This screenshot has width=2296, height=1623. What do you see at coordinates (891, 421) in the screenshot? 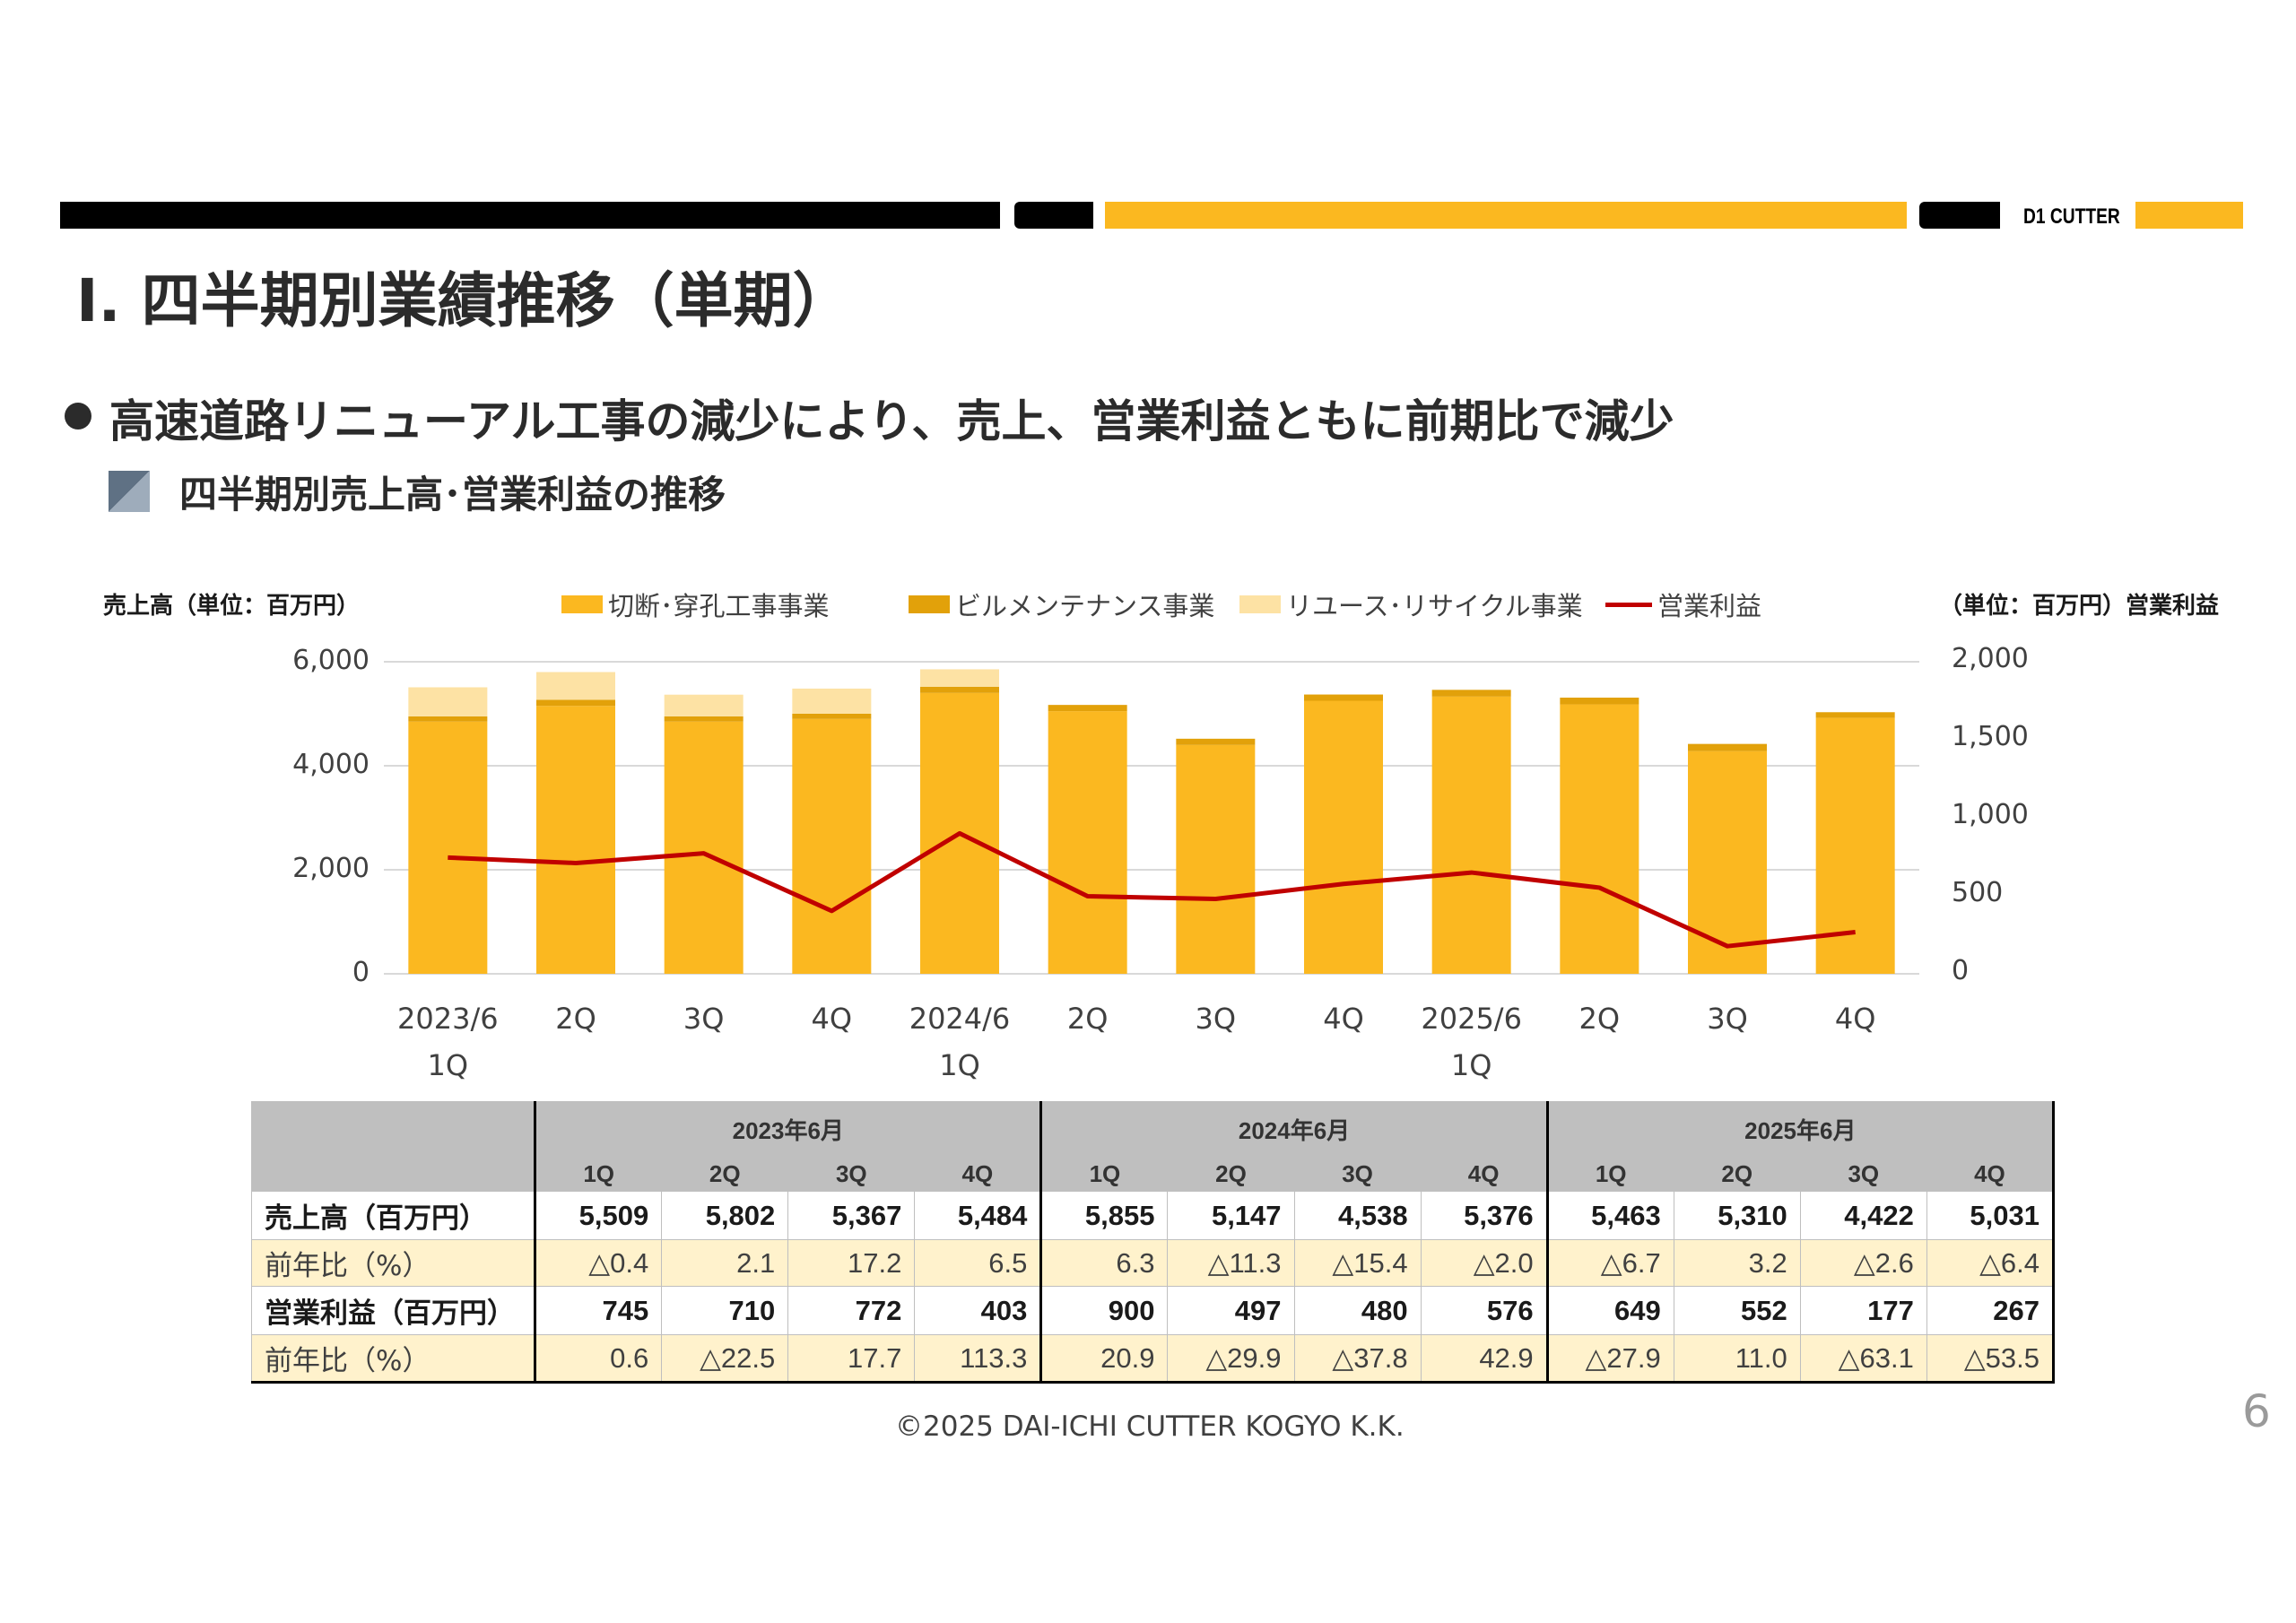
I see `headline-bullet: 高速道路リニューアル工事の減少により、売上、営業利益ともに前期比で減少` at bounding box center [891, 421].